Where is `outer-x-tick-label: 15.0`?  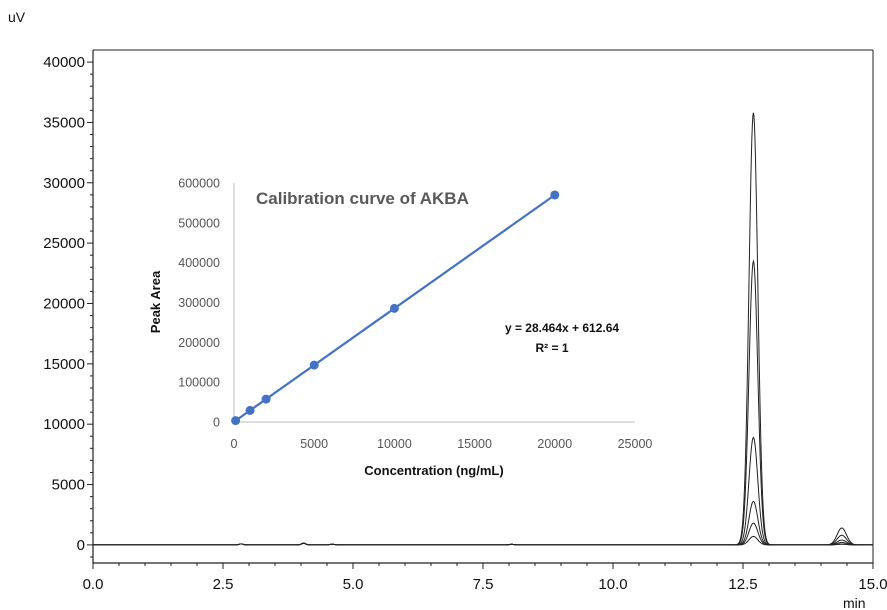 outer-x-tick-label: 15.0 is located at coordinates (872, 584).